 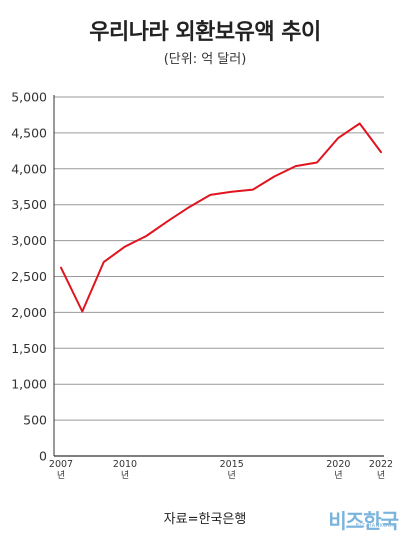 What do you see at coordinates (232, 464) in the screenshot?
I see `x-tick-label: 2015` at bounding box center [232, 464].